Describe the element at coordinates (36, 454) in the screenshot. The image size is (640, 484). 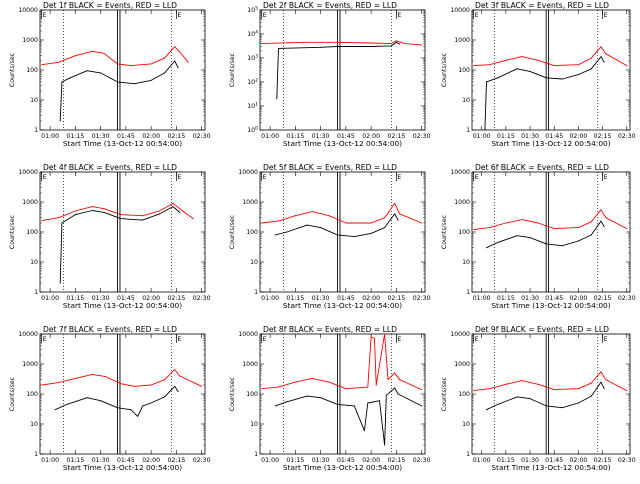
I see `chart-7-y-tick-label: 1` at that location.